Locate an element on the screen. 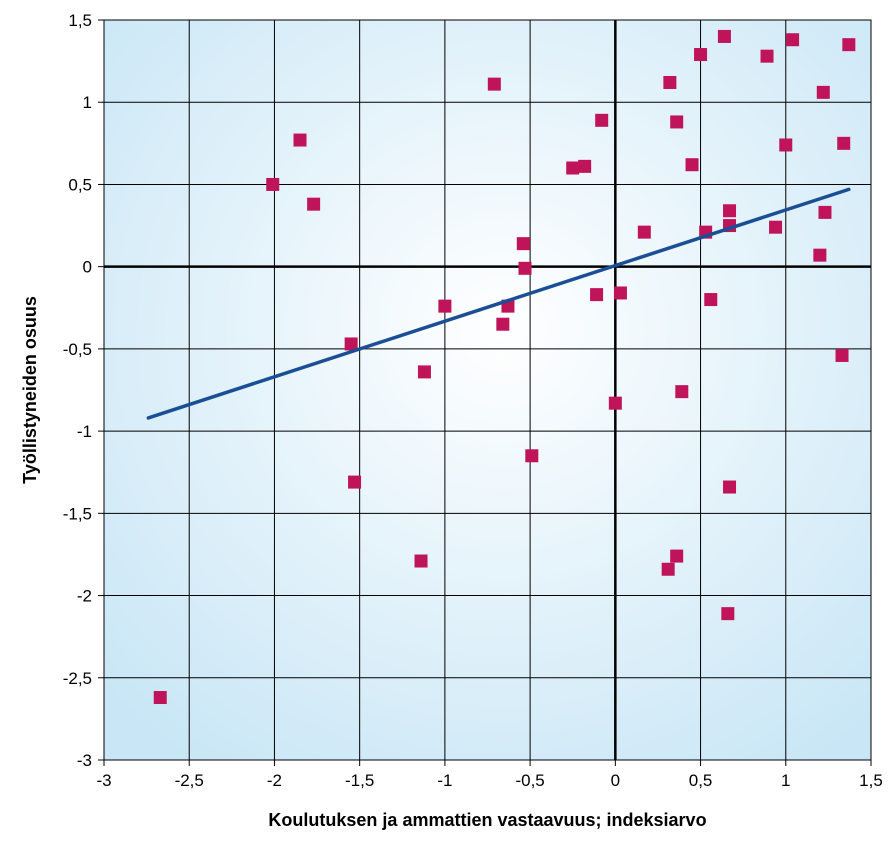  x-tick-label: 1,5 is located at coordinates (871, 780).